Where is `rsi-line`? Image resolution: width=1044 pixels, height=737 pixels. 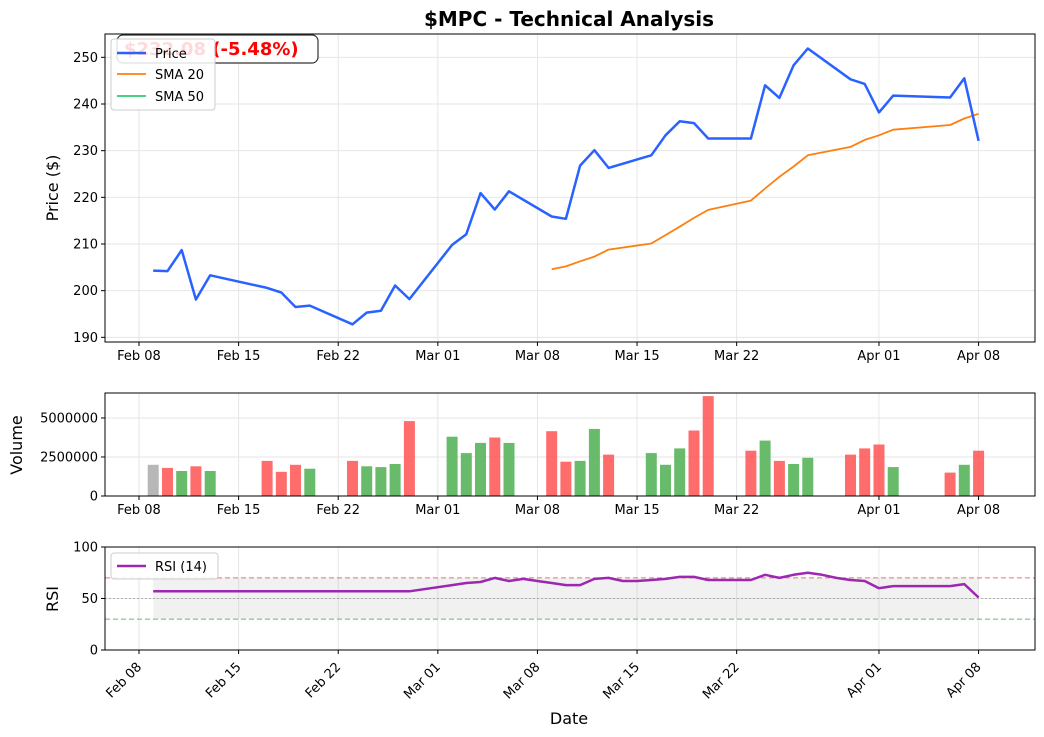 rsi-line is located at coordinates (566, 585).